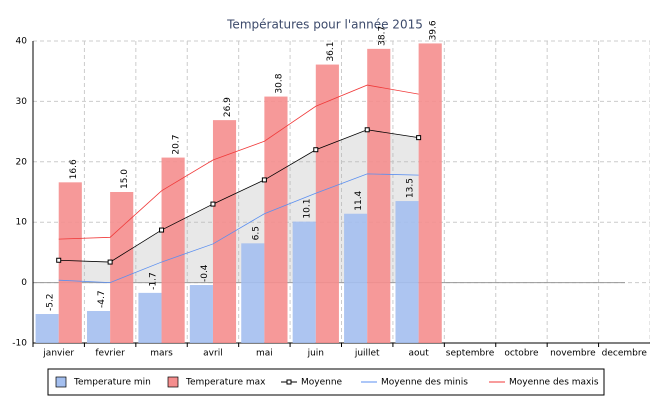 The image size is (650, 404). Describe the element at coordinates (102, 299) in the screenshot. I see `value-label: -4.7` at that location.